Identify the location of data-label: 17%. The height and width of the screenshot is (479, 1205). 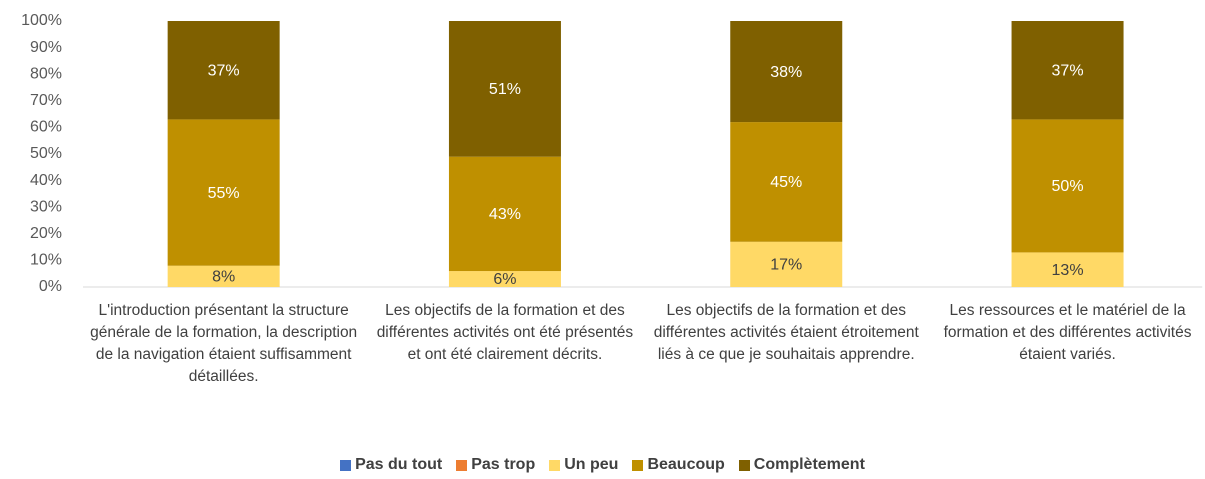
(786, 265).